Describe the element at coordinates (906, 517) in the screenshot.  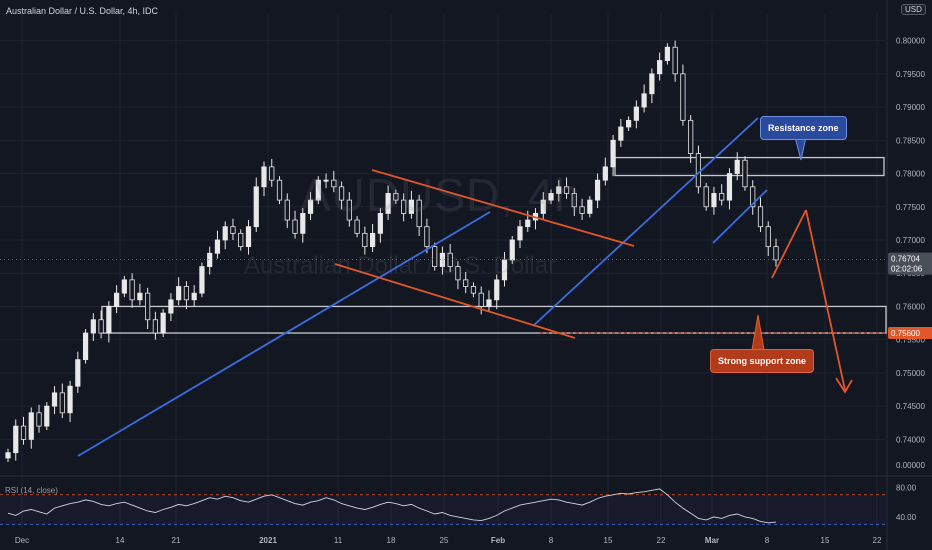
I see `rsi-tick-label: 40.00` at that location.